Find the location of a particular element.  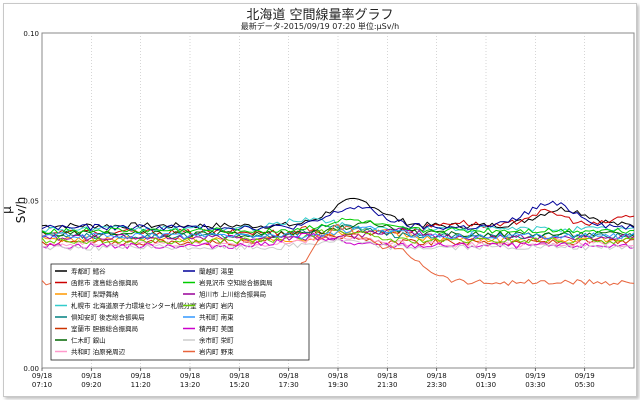

legend-label: 札幌市 北海道原子力環境センター札幌分室 is located at coordinates (134, 305).